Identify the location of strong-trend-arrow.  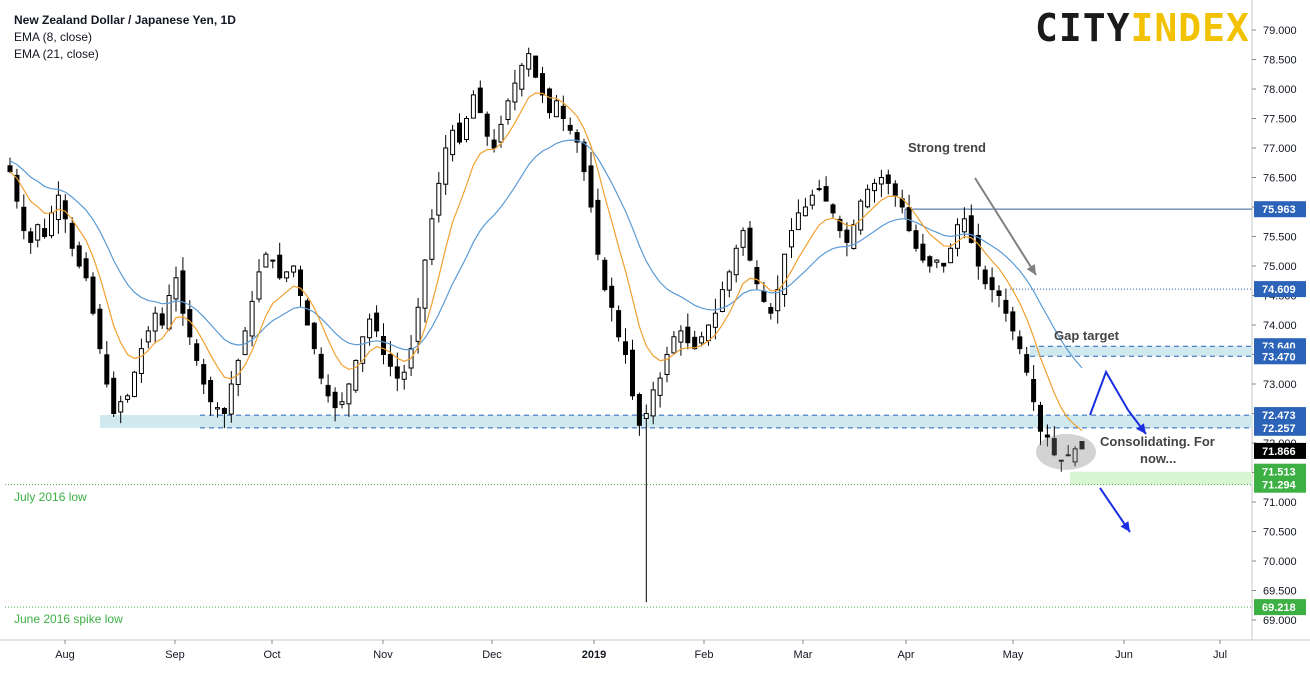
(1005, 226).